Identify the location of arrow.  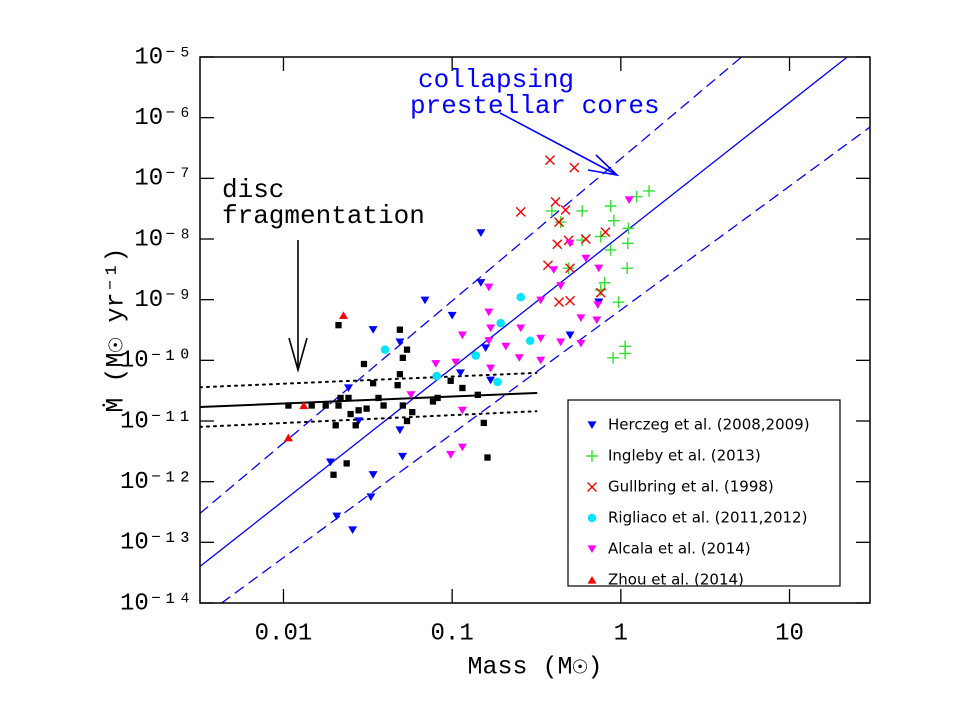
(559, 144).